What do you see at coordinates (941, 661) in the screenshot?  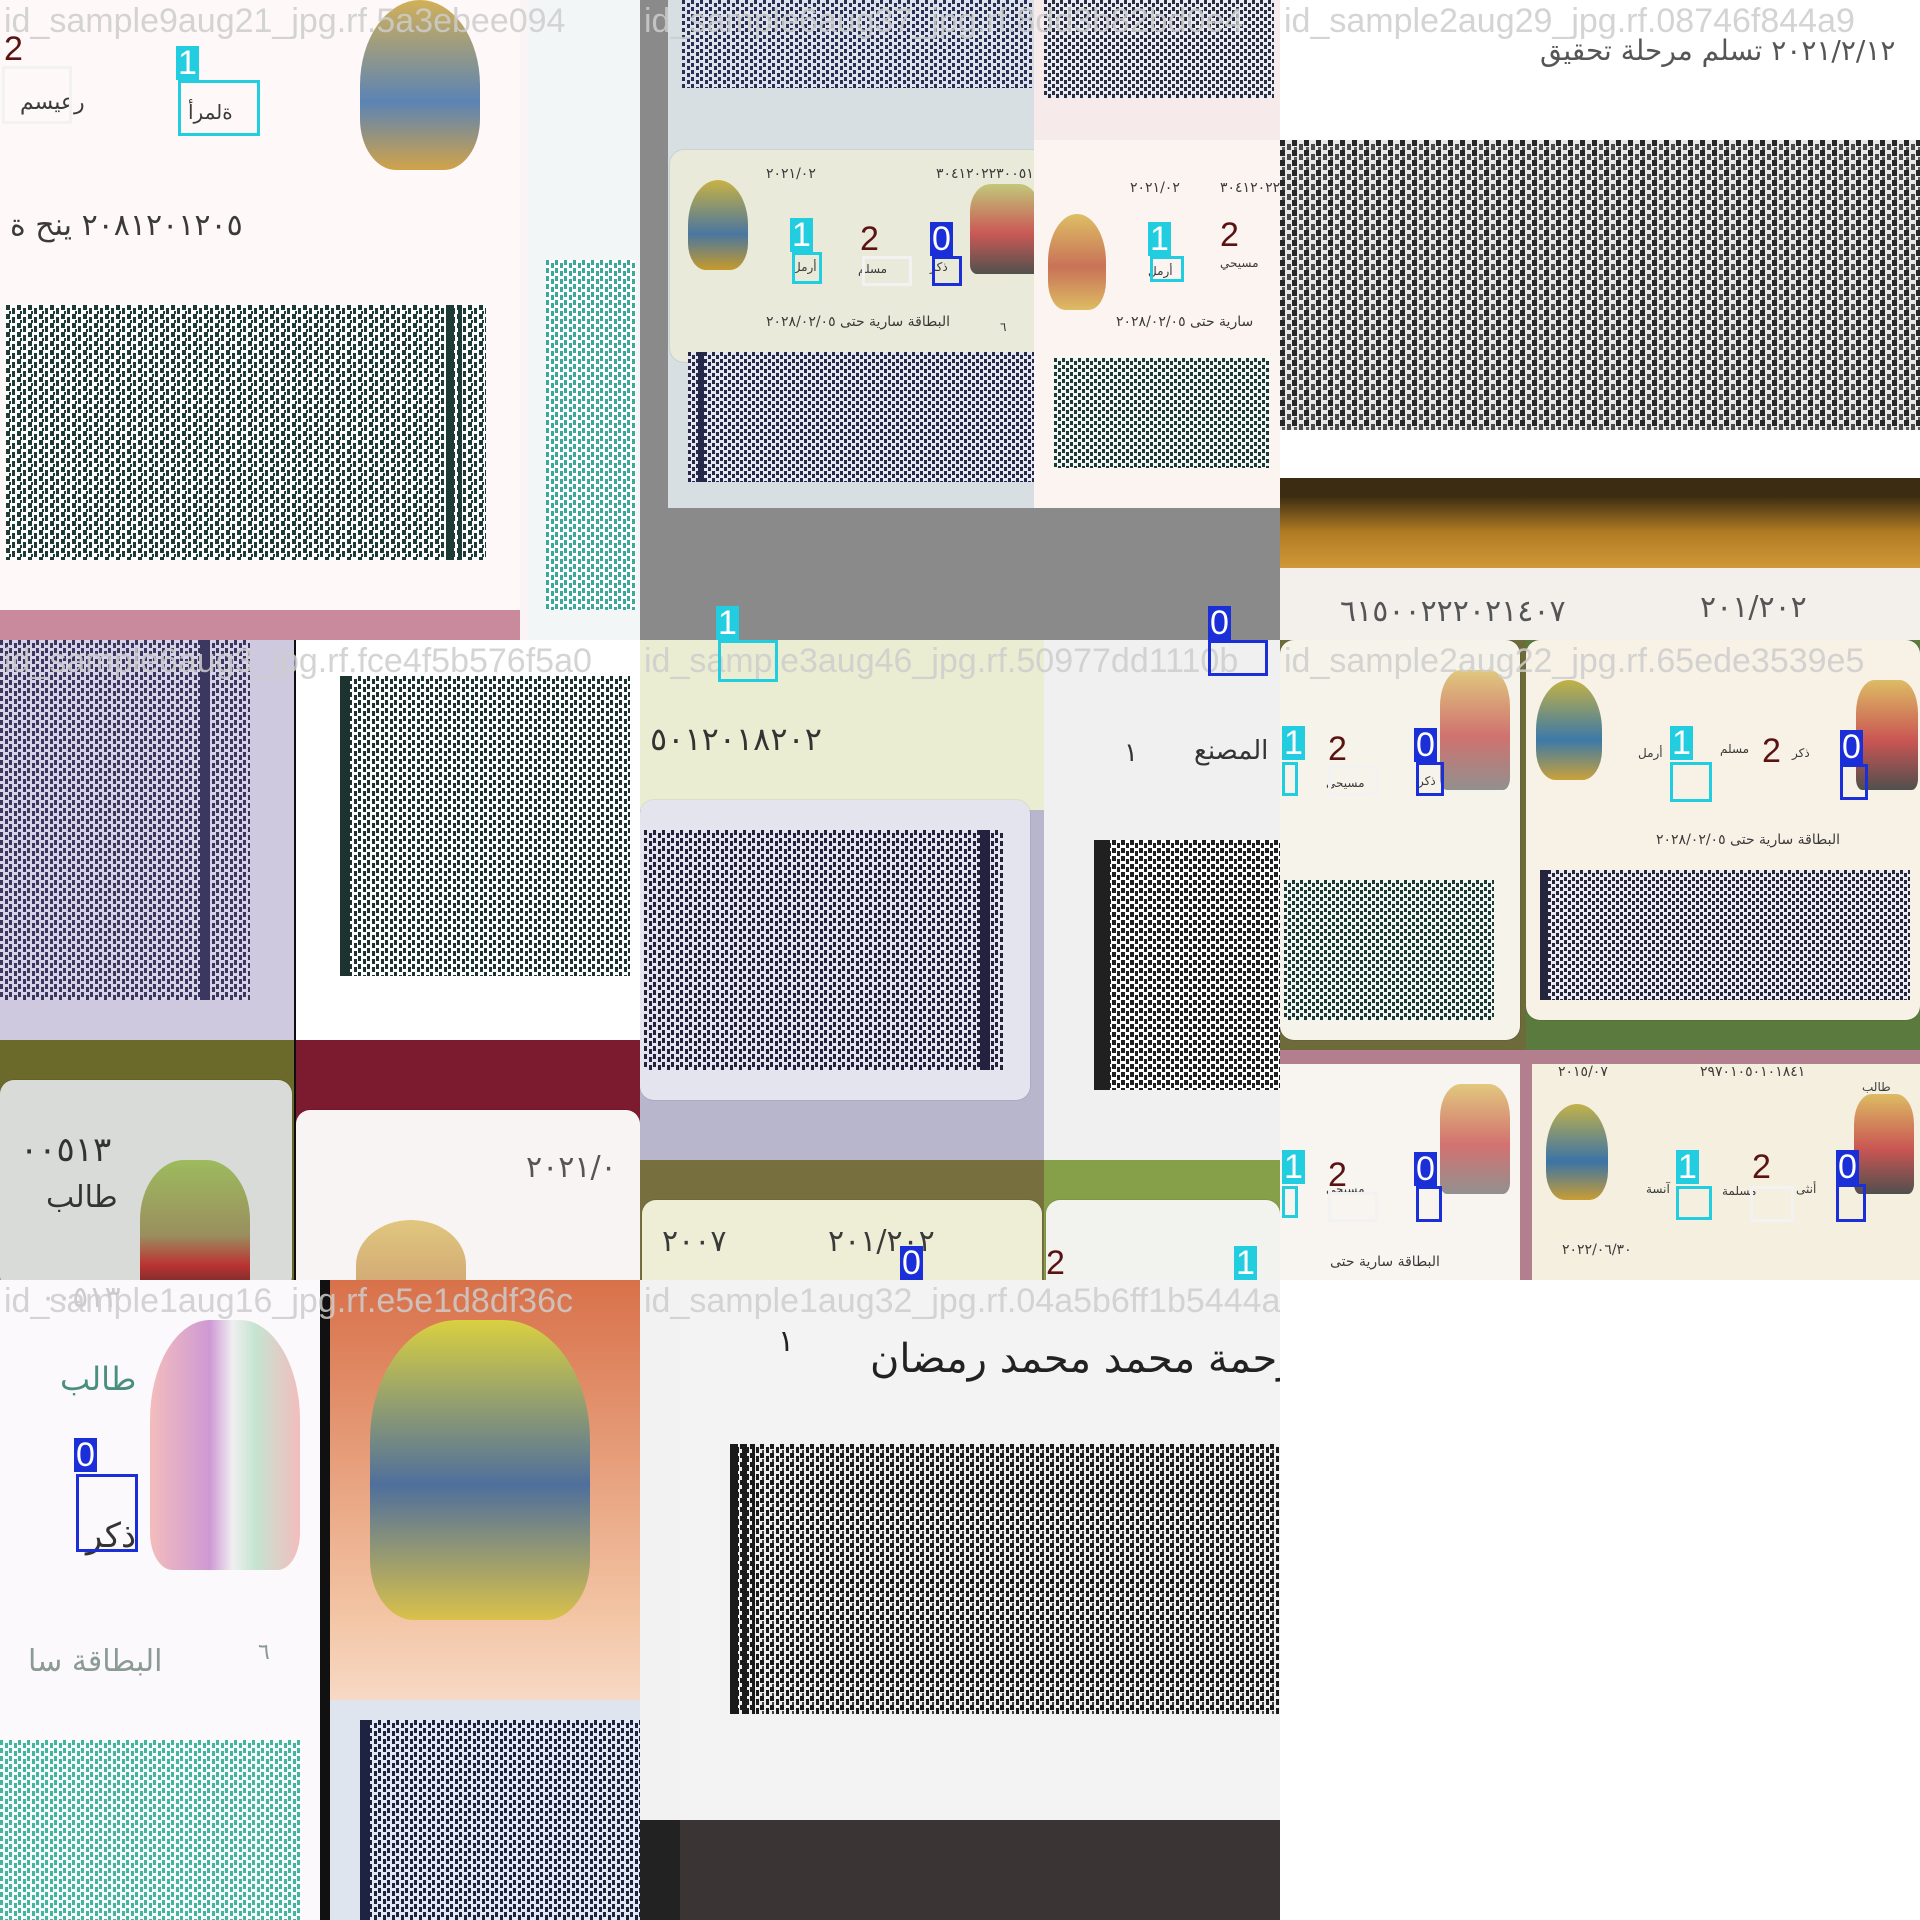 I see `image-filename: id_sample3aug46_jpg.rf.50977dd1110b` at bounding box center [941, 661].